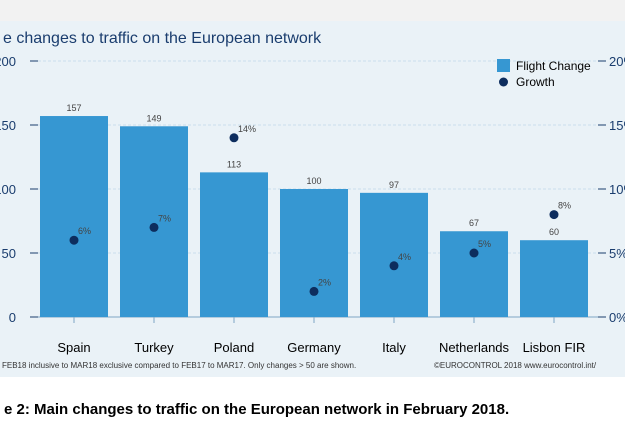  What do you see at coordinates (503, 65) in the screenshot?
I see `legend-bar-swatch` at bounding box center [503, 65].